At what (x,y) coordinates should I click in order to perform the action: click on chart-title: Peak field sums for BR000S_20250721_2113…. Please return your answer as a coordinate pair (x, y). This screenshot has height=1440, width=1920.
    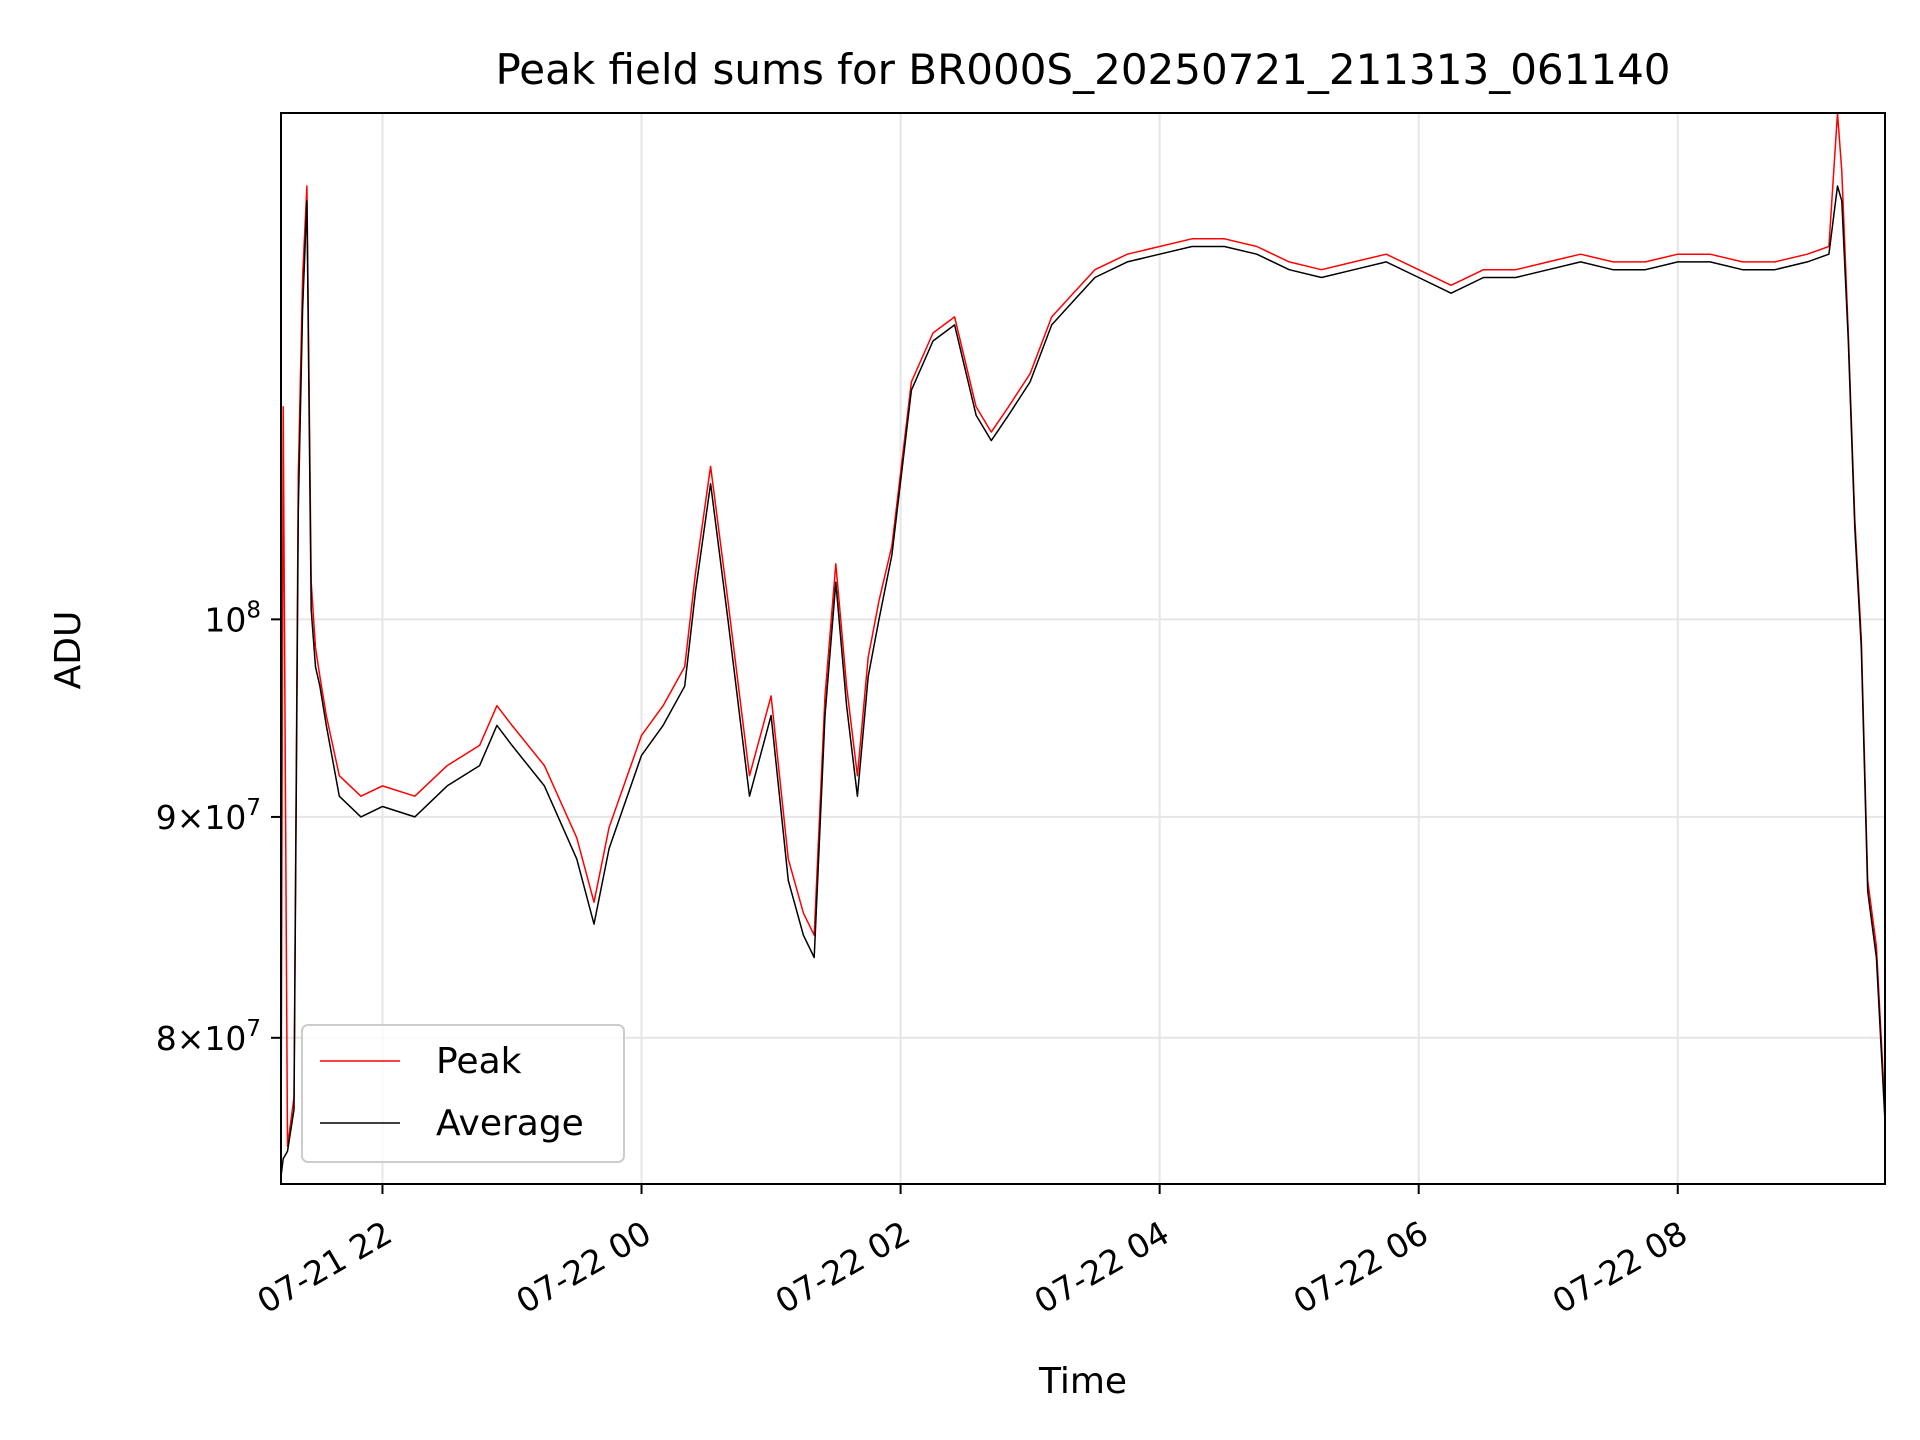
    Looking at the image, I should click on (1082, 69).